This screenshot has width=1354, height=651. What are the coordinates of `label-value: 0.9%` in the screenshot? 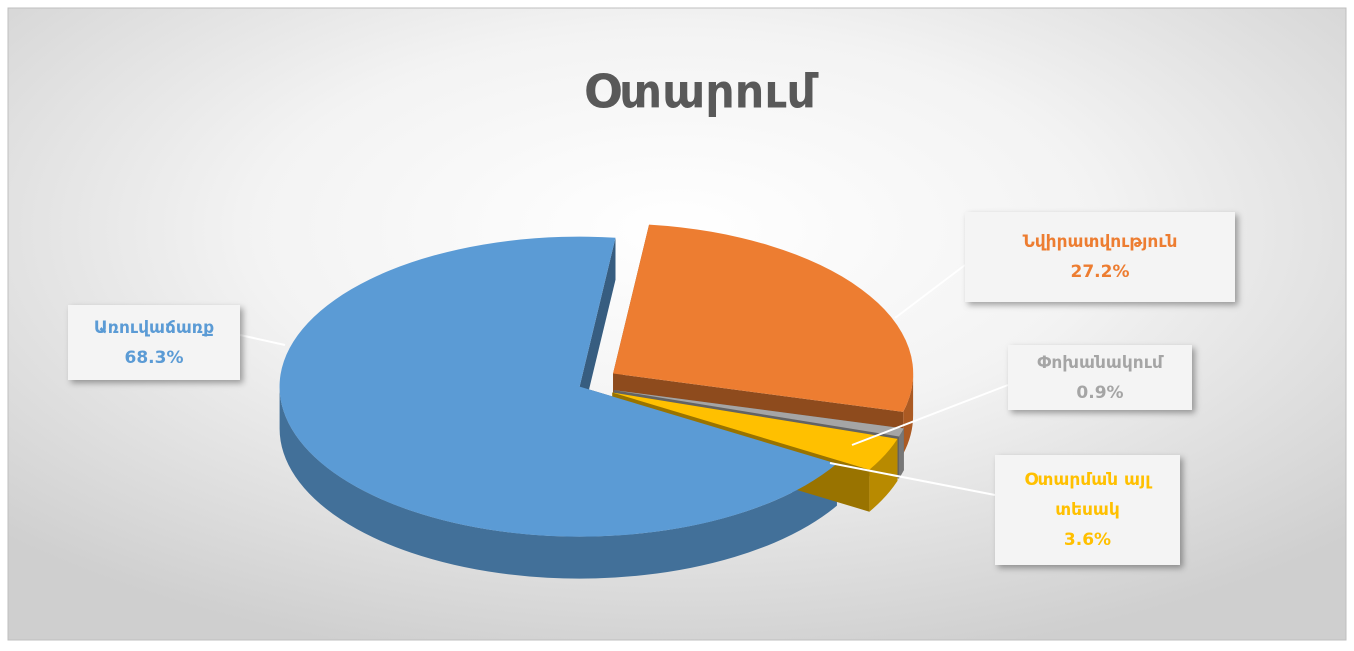 It's located at (1100, 392).